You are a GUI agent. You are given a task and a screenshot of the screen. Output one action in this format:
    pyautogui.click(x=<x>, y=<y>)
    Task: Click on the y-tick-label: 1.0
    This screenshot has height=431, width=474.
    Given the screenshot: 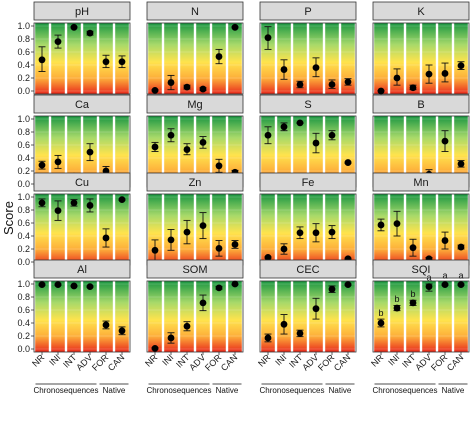 What is the action you would take?
    pyautogui.click(x=23, y=197)
    